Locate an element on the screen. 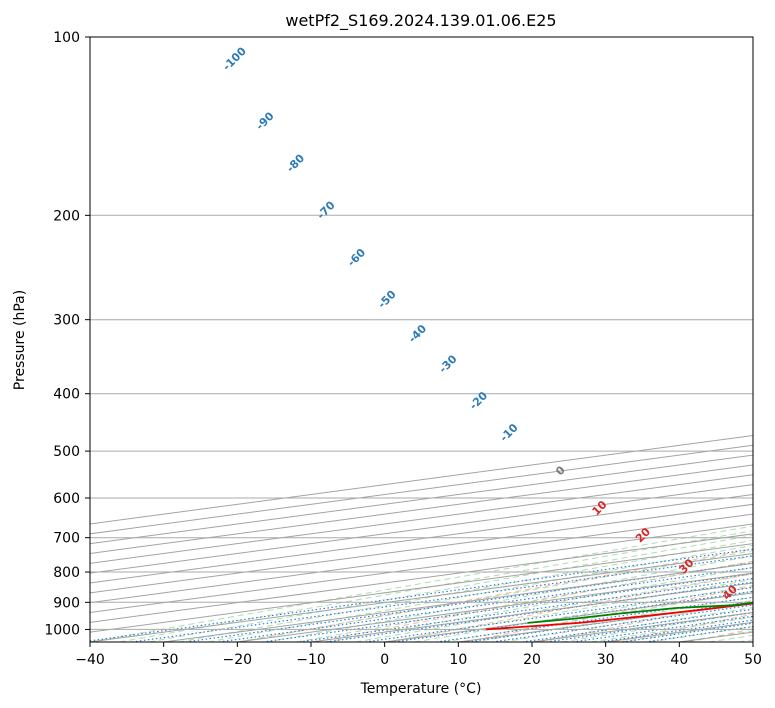  height-label: -30 is located at coordinates (447, 363).